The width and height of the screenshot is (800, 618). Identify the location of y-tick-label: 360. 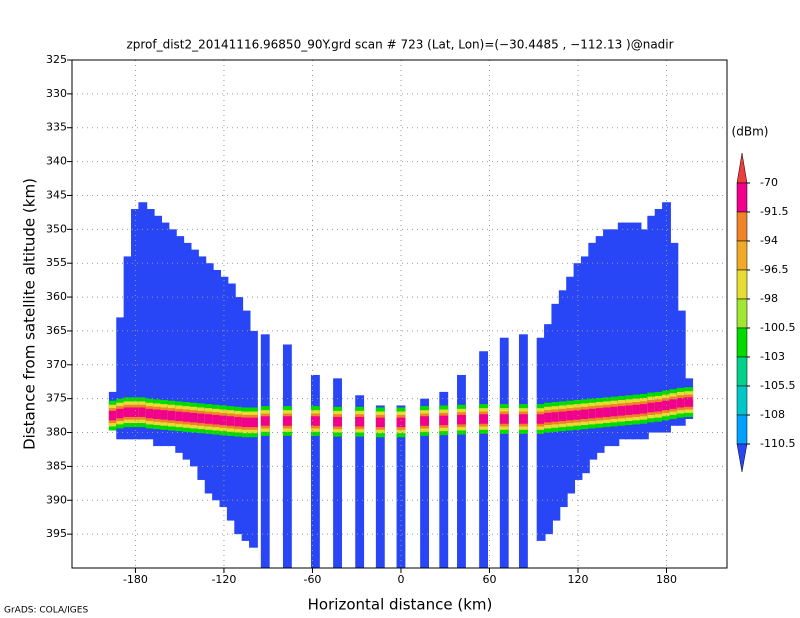
(56, 296).